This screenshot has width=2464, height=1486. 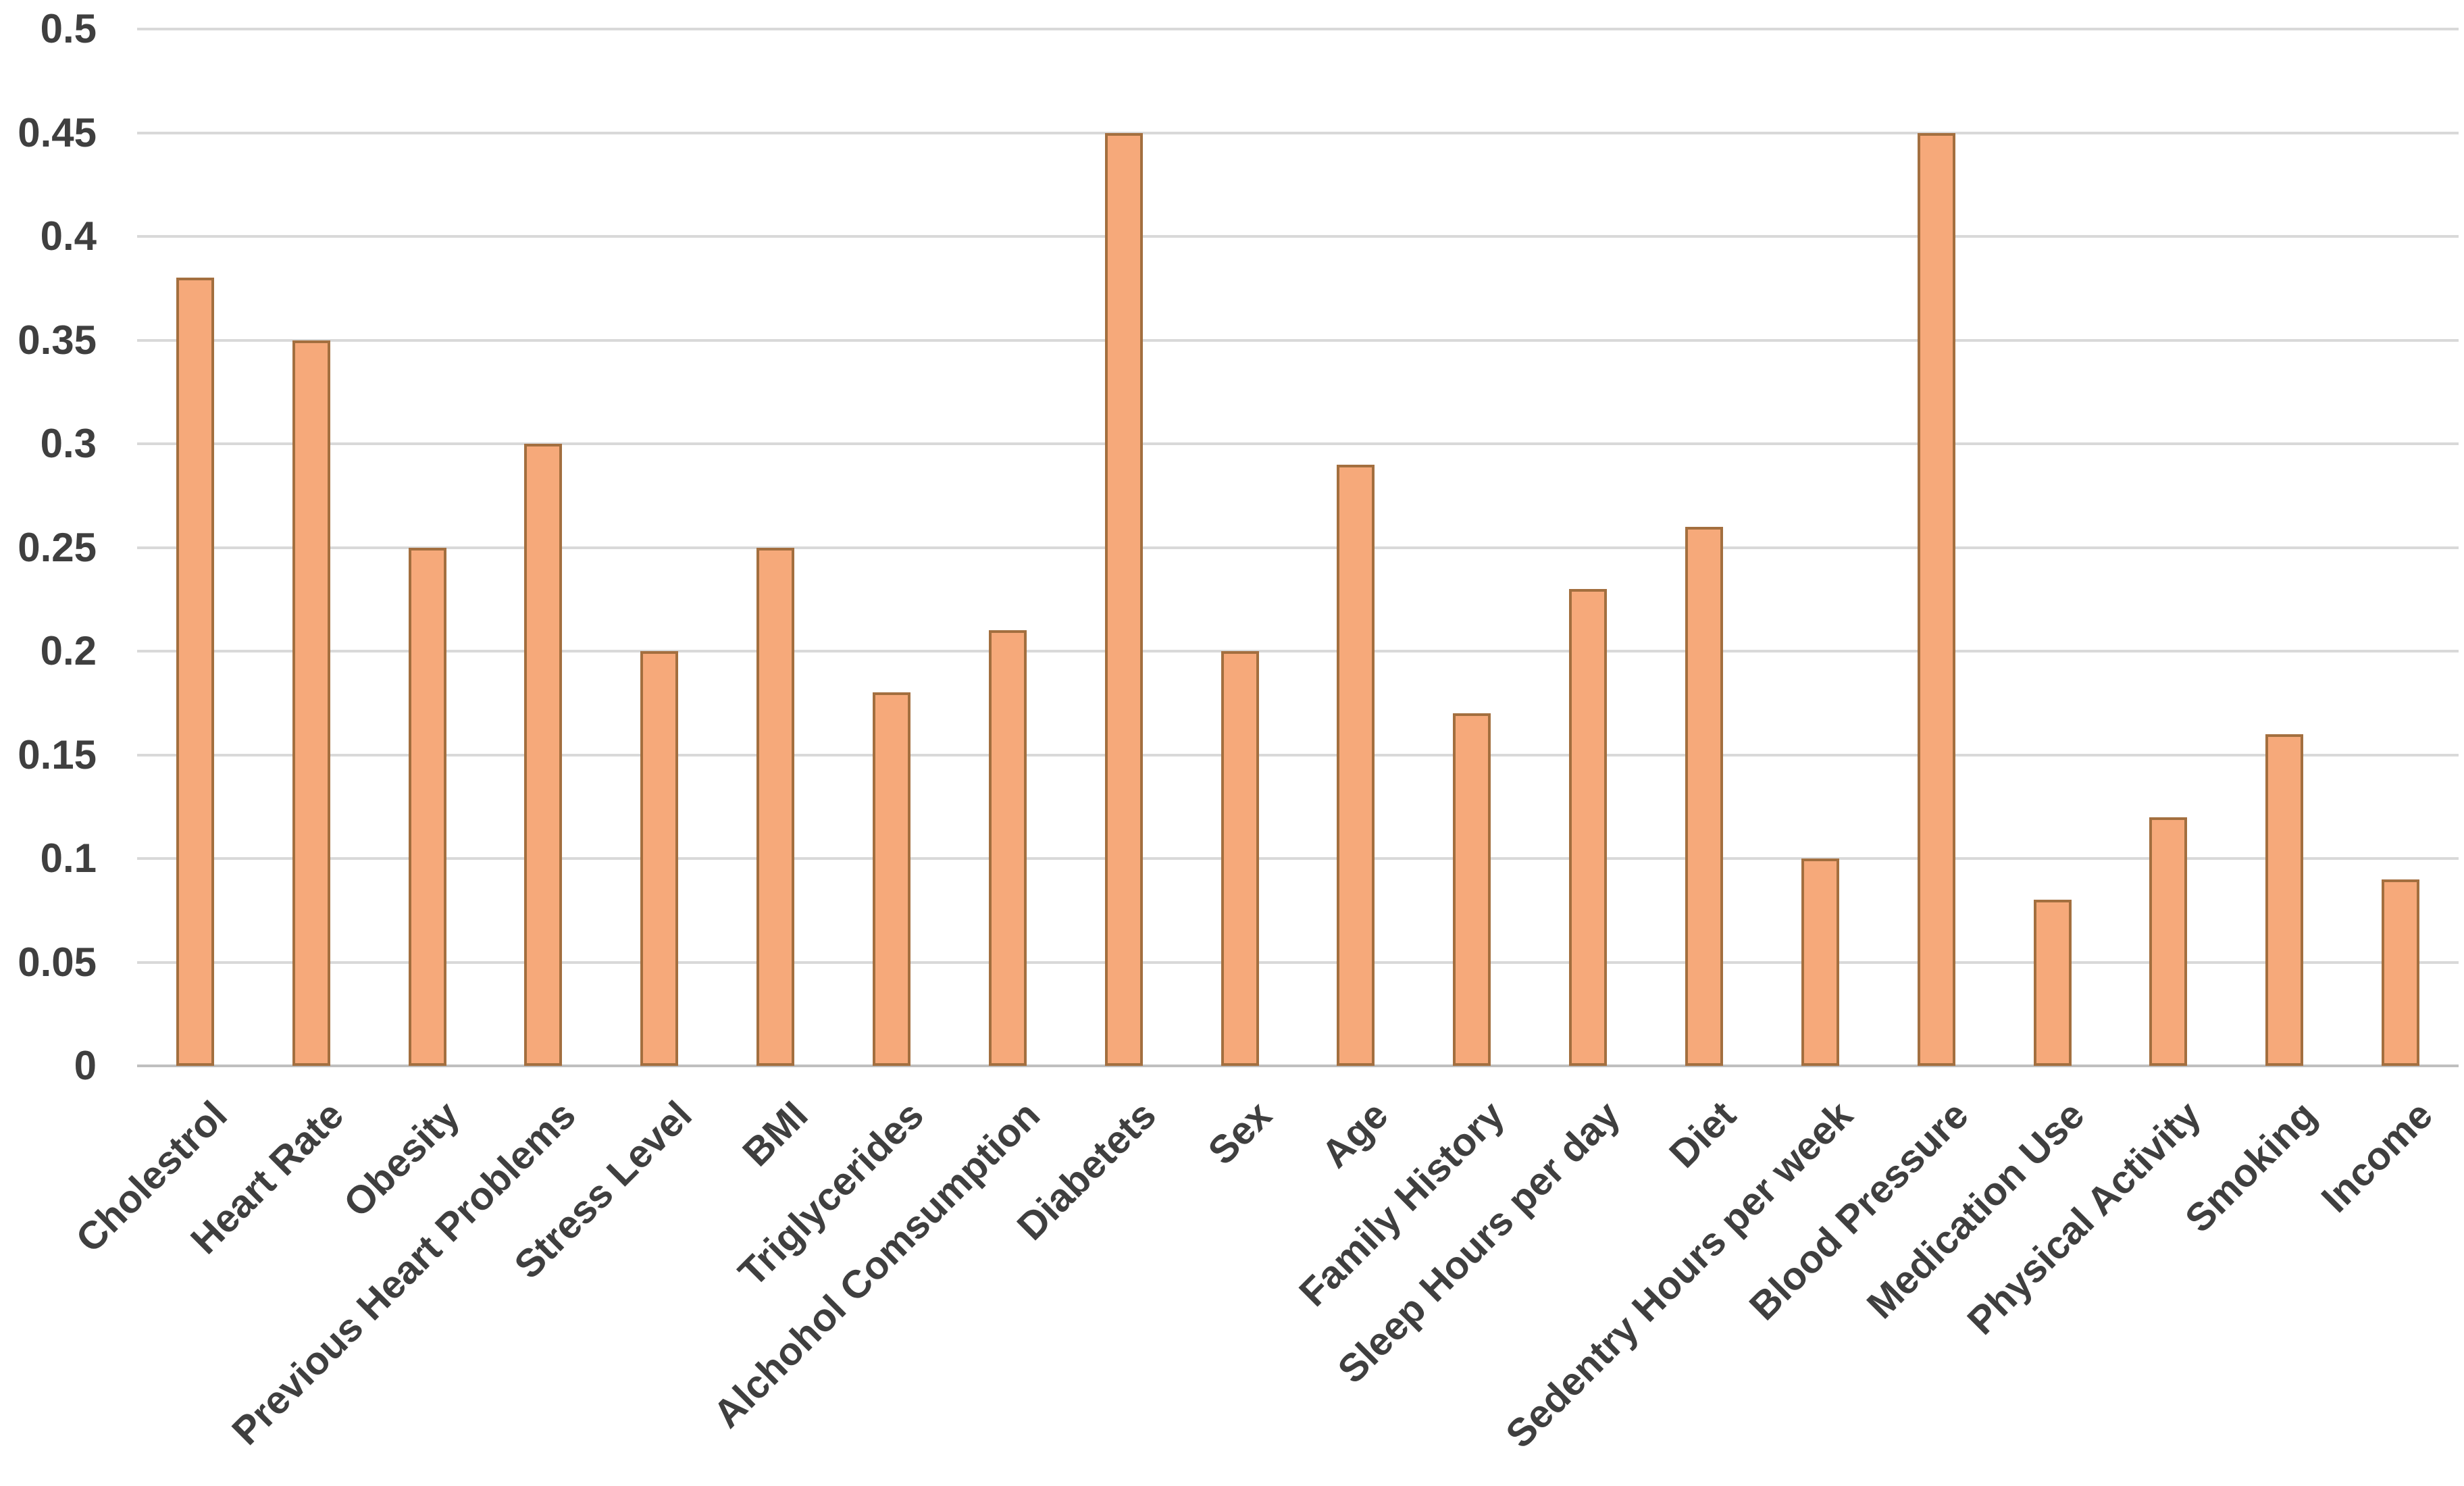 I want to click on x-category-label: Income, so click(x=2377, y=1157).